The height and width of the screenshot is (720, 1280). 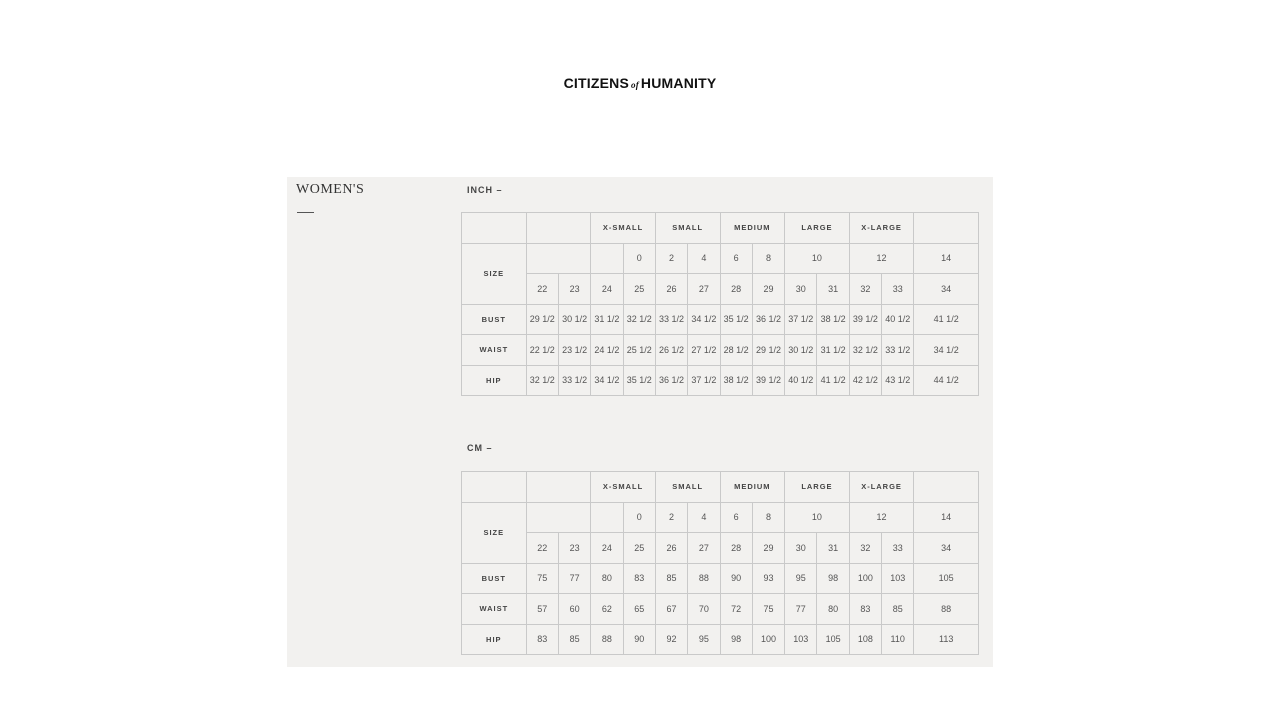 What do you see at coordinates (671, 578) in the screenshot?
I see `measurement-cell: 85` at bounding box center [671, 578].